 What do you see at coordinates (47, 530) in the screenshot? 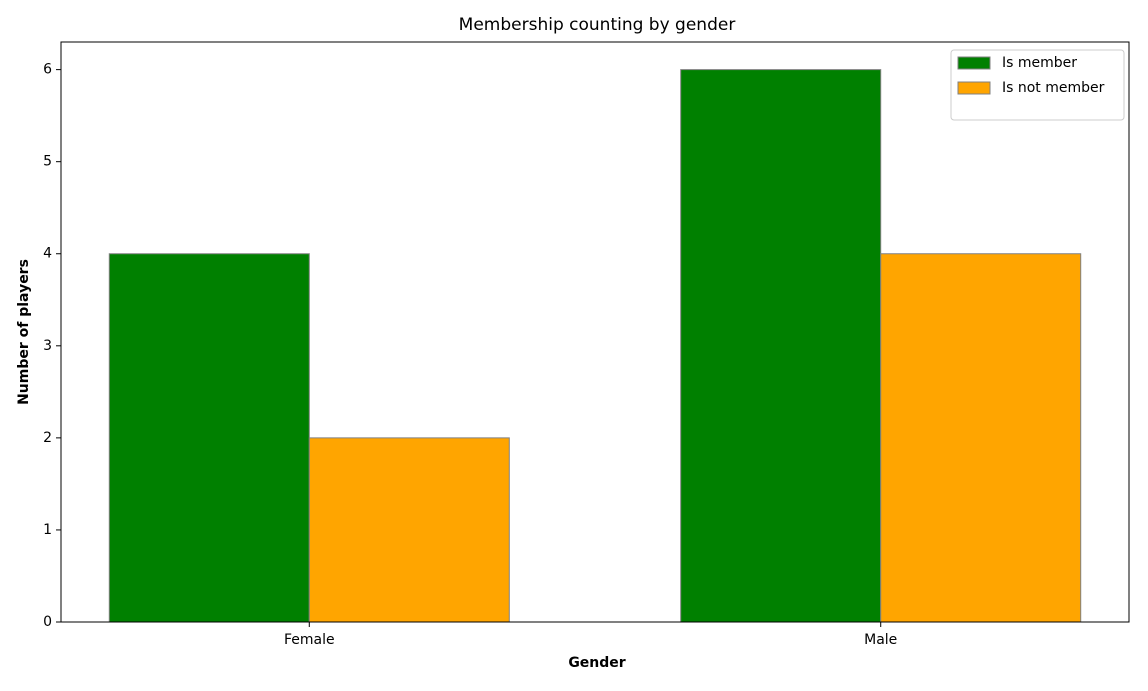
I see `y-tick-label: 1` at bounding box center [47, 530].